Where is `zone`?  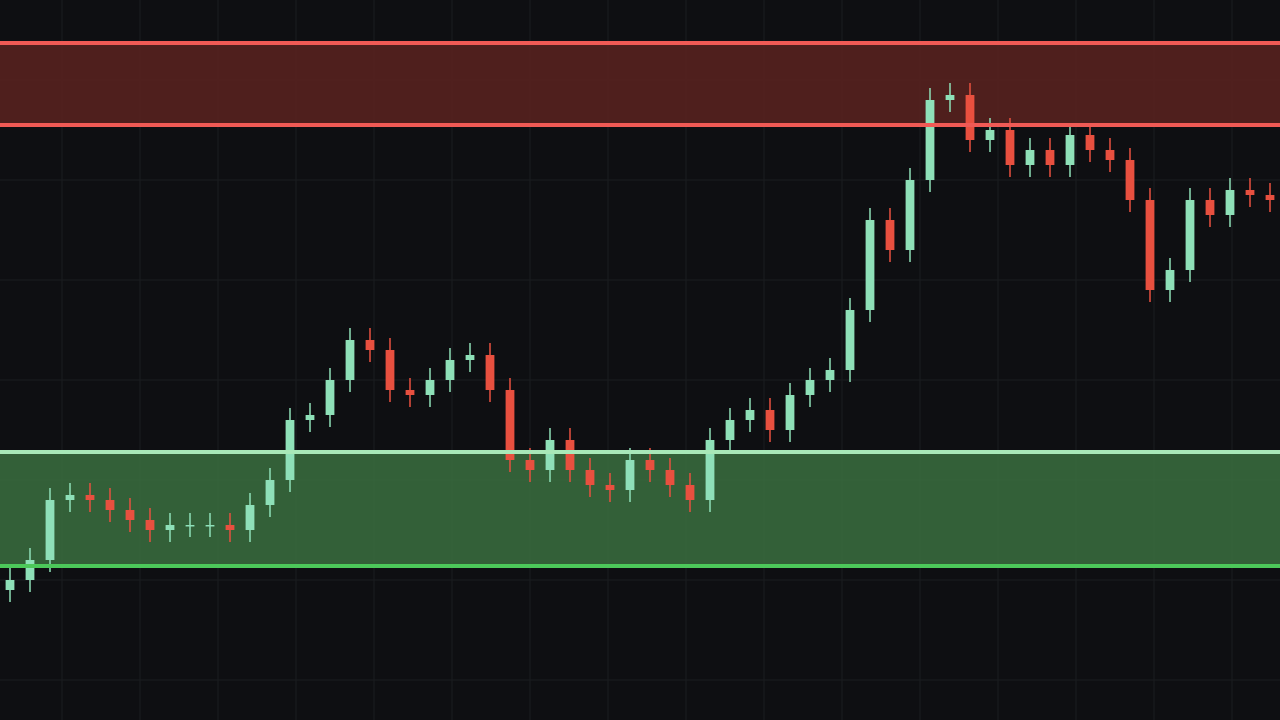
zone is located at coordinates (640, 84).